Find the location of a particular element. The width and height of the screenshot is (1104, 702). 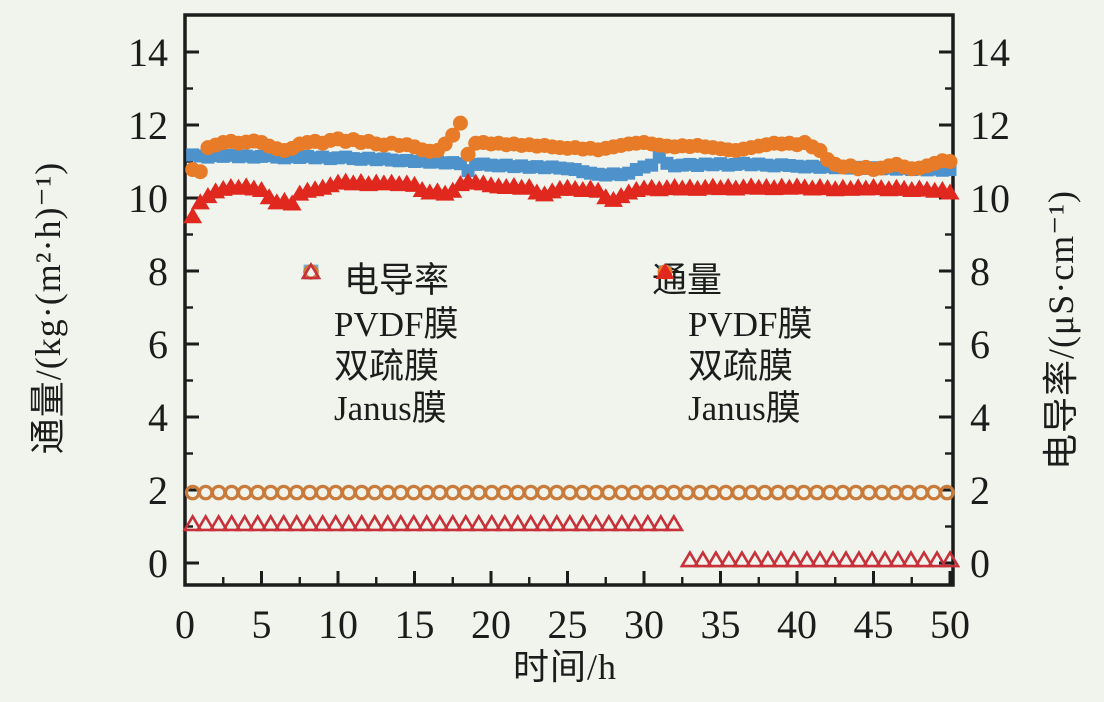

y-tick-label-right: 0 is located at coordinates (980, 563).